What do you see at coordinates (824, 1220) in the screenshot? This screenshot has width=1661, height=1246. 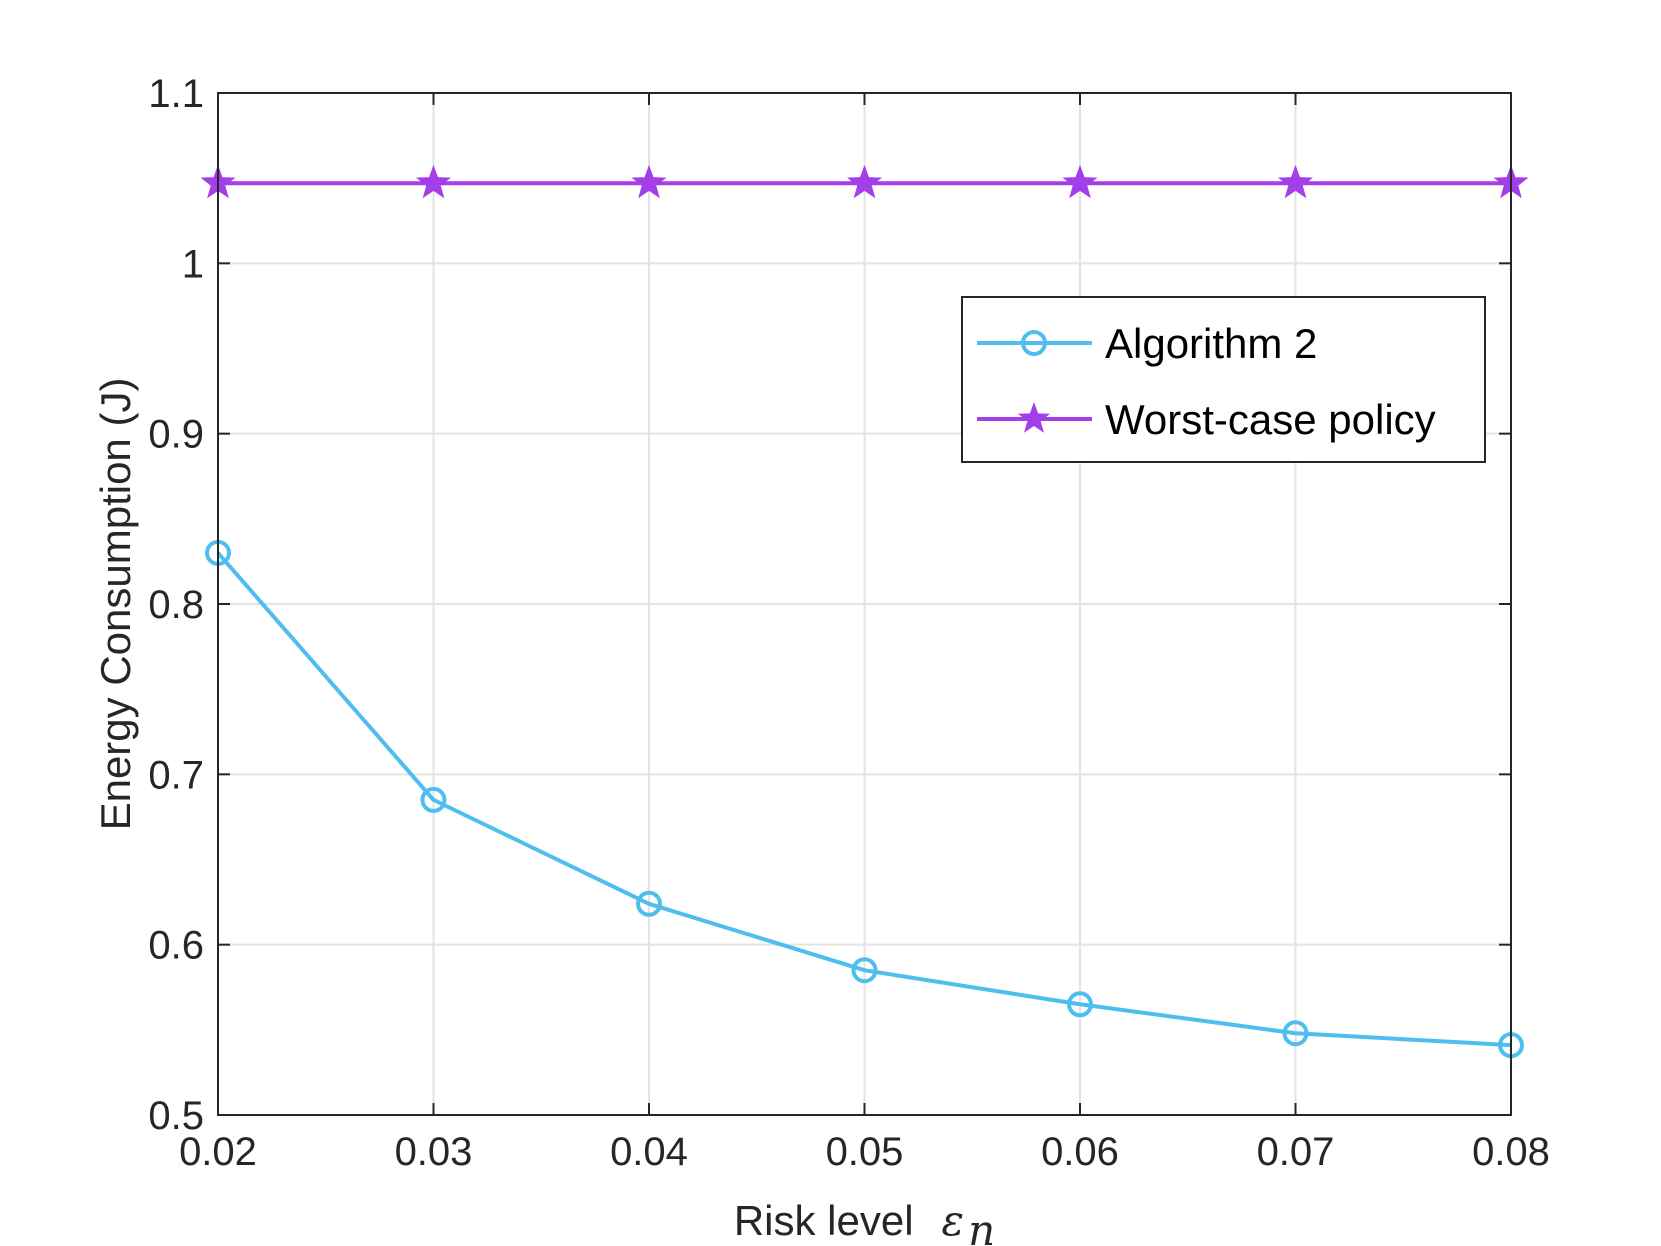 I see `x-axis-label-text: Risk level` at bounding box center [824, 1220].